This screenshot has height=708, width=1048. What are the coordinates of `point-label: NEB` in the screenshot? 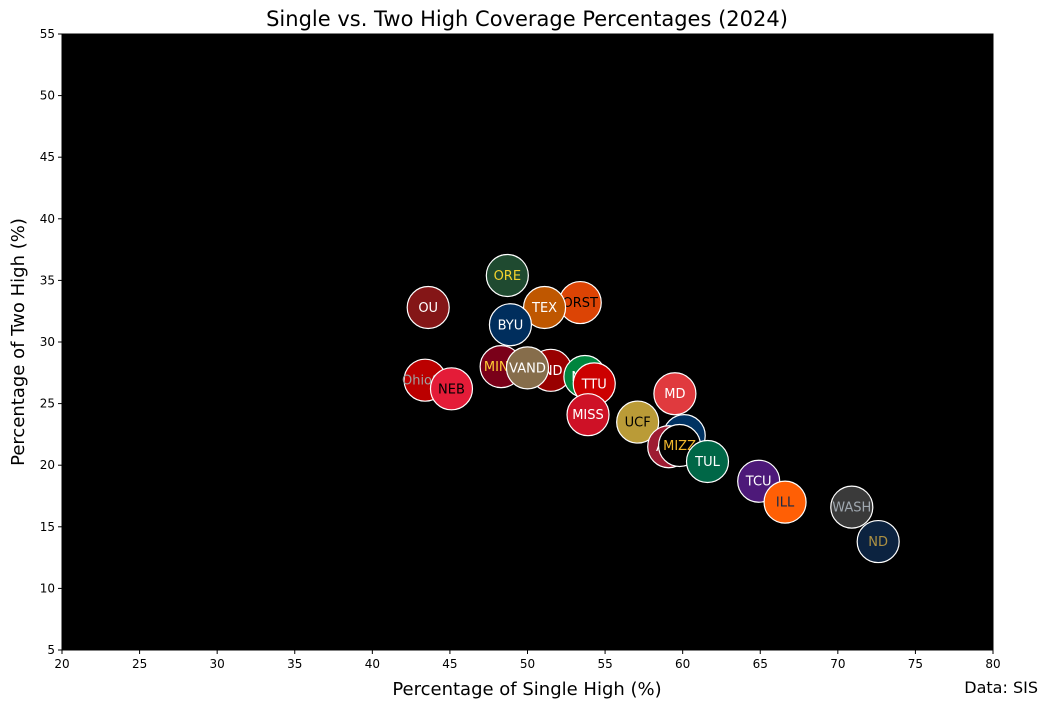 It's located at (451, 389).